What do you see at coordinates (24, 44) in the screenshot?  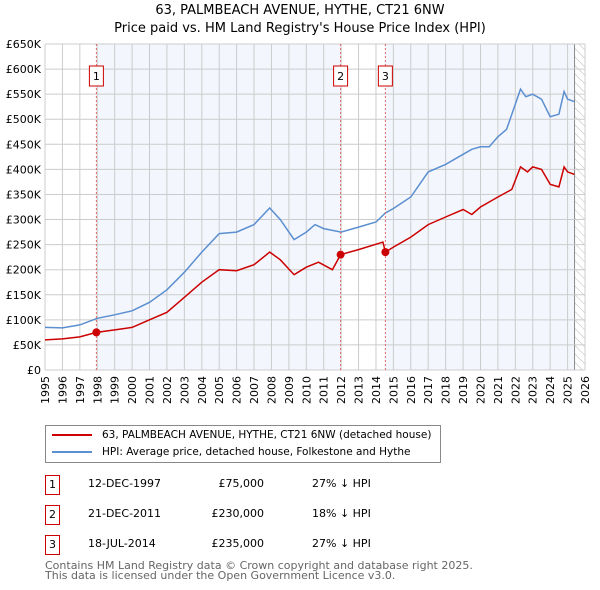 I see `y-tick-label: £650K` at bounding box center [24, 44].